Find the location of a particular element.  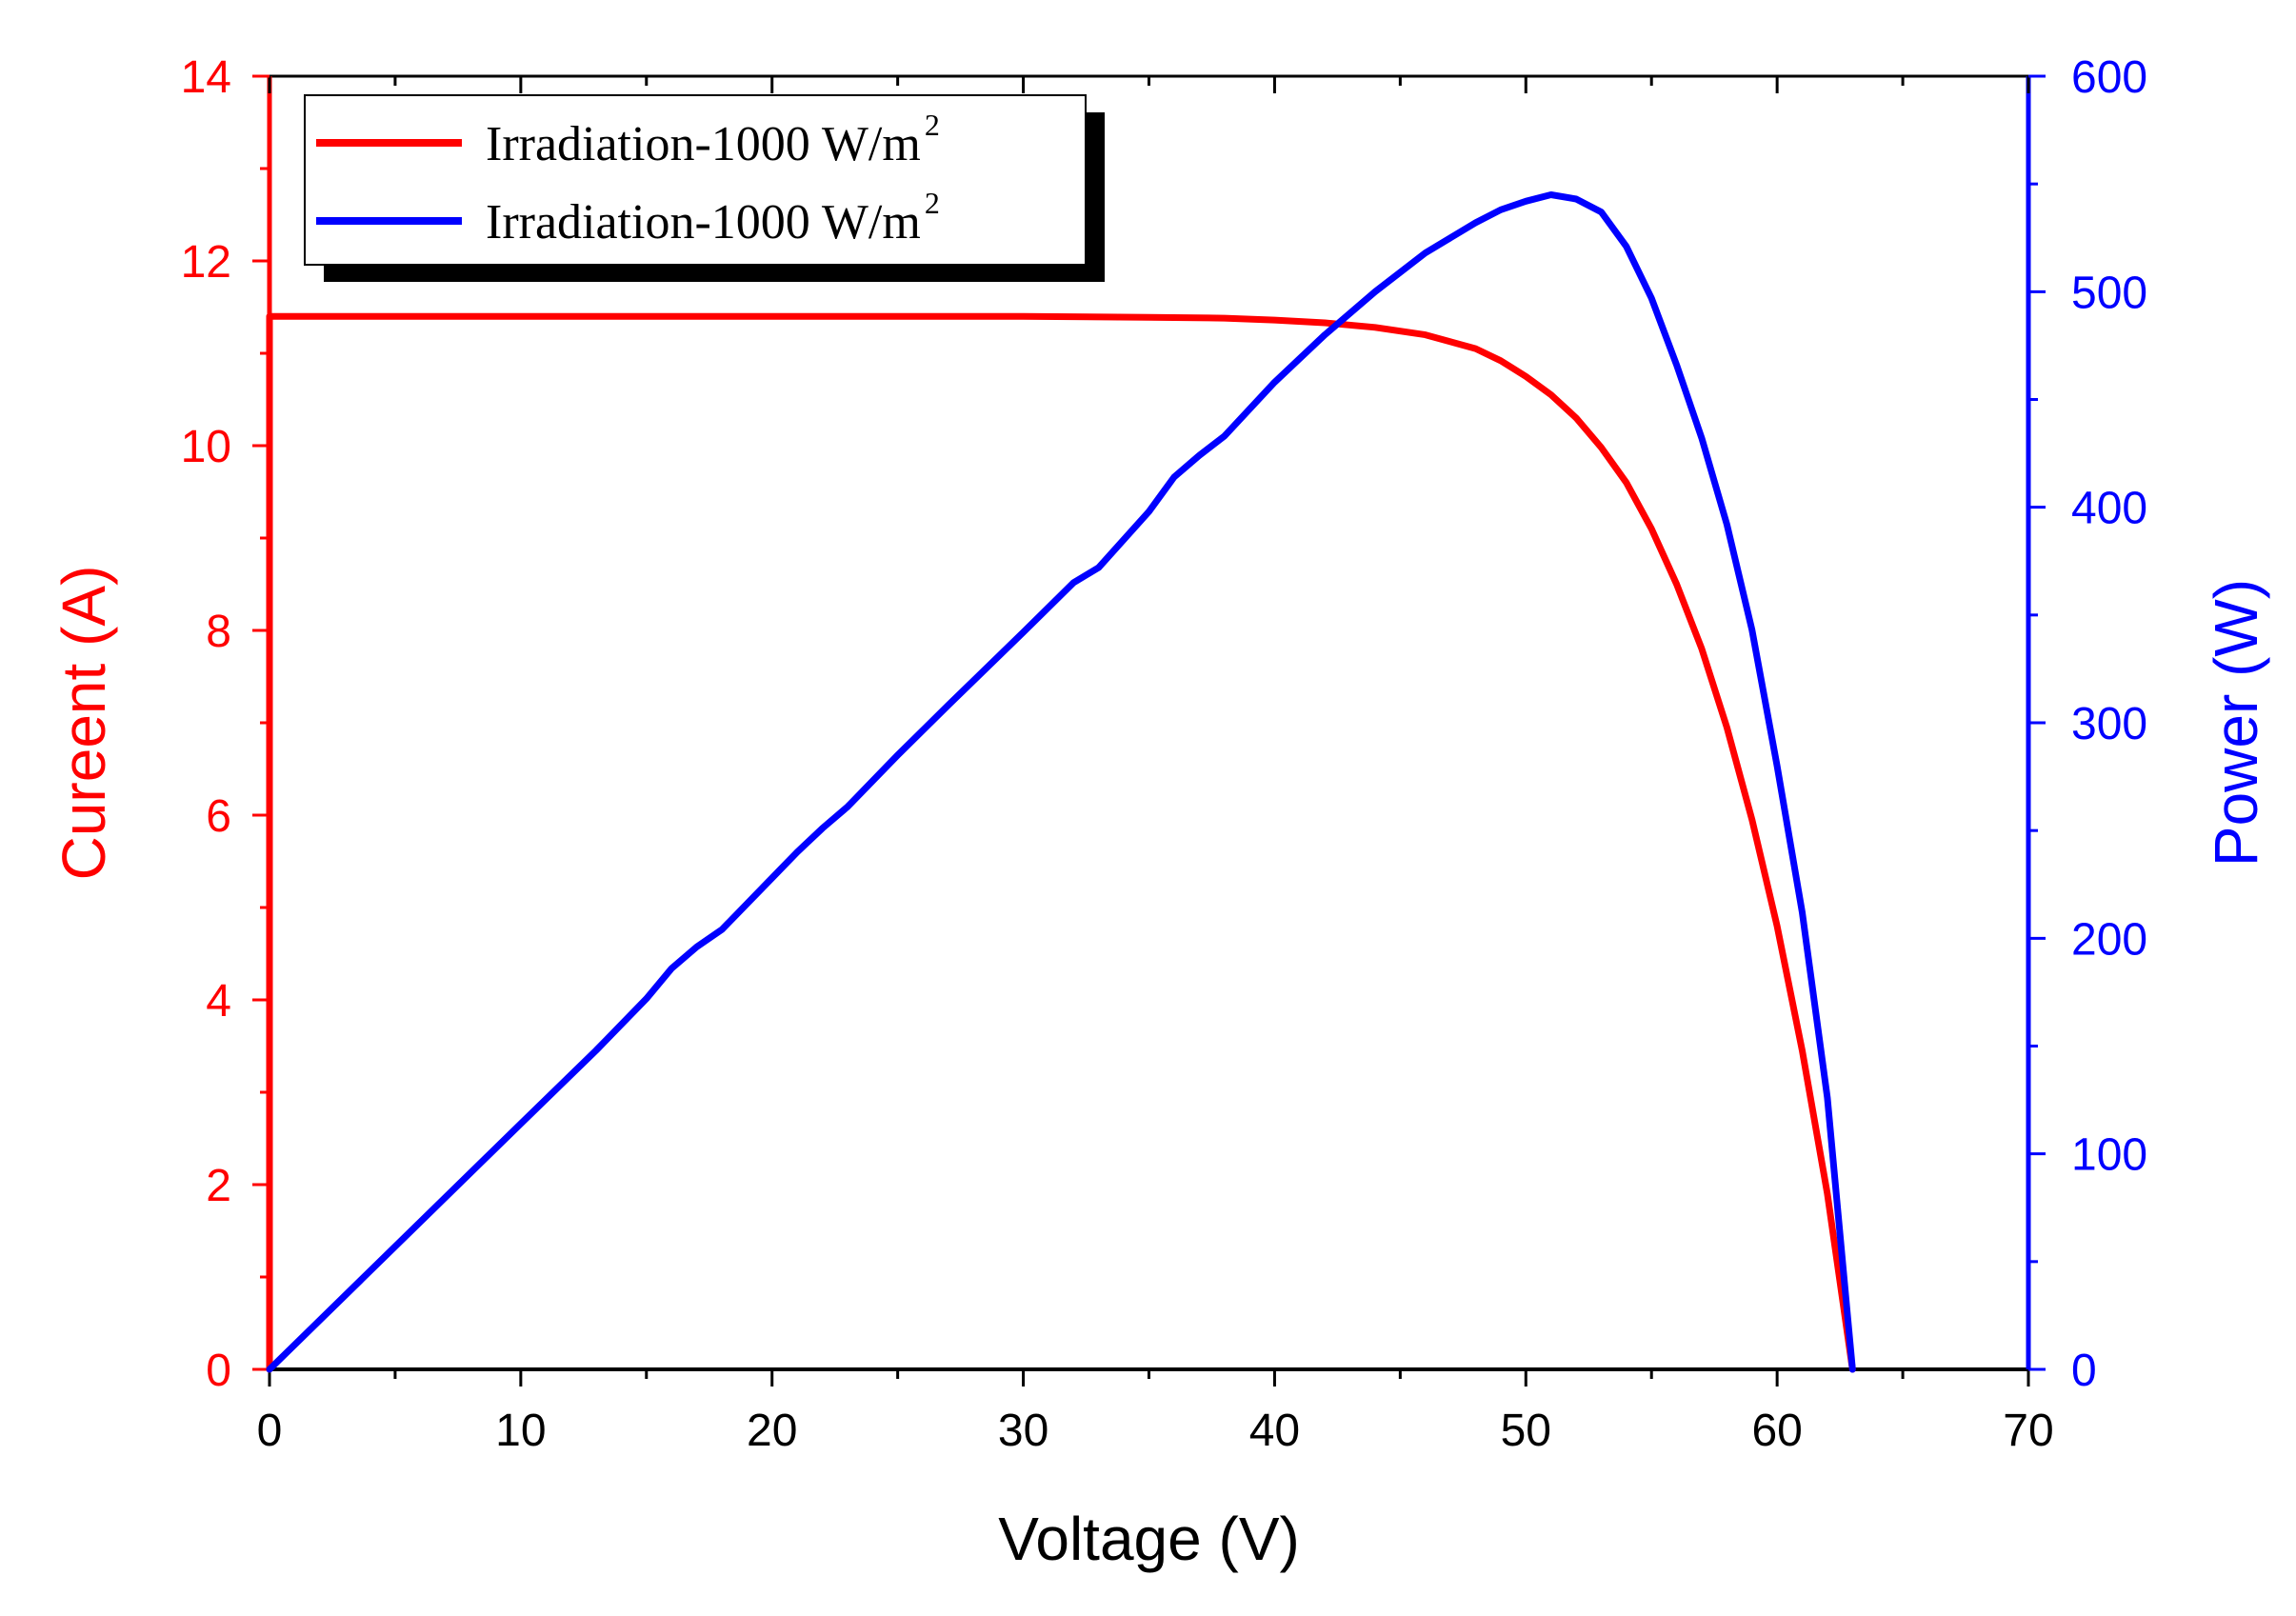

y-left-tick-label: 0 is located at coordinates (218, 1371).